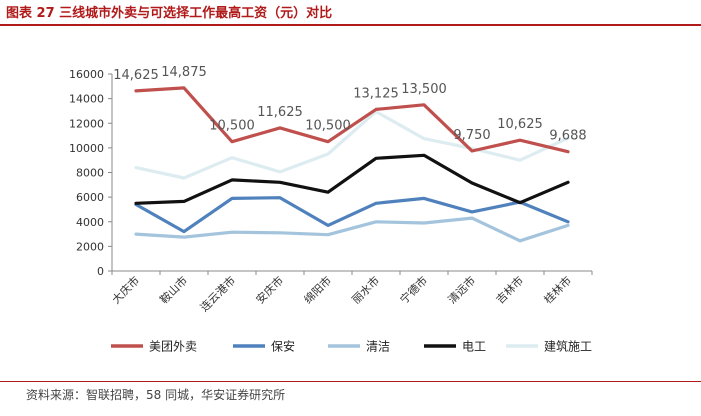 Image resolution: width=701 pixels, height=416 pixels. What do you see at coordinates (269, 289) in the screenshot?
I see `x-category-label: 安庆市` at bounding box center [269, 289].